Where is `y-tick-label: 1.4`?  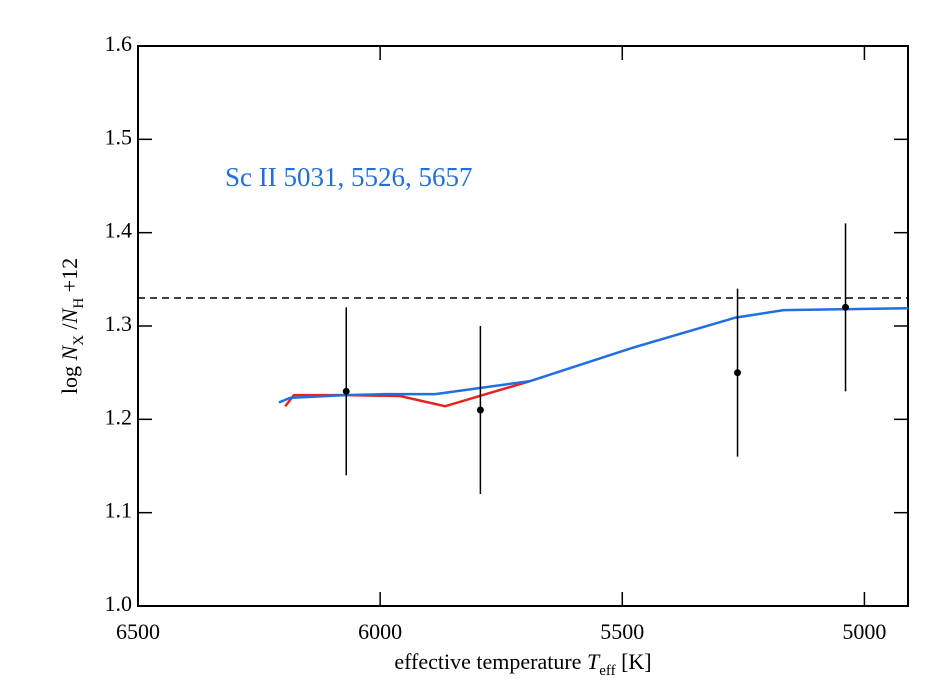
y-tick-label: 1.4 is located at coordinates (119, 230).